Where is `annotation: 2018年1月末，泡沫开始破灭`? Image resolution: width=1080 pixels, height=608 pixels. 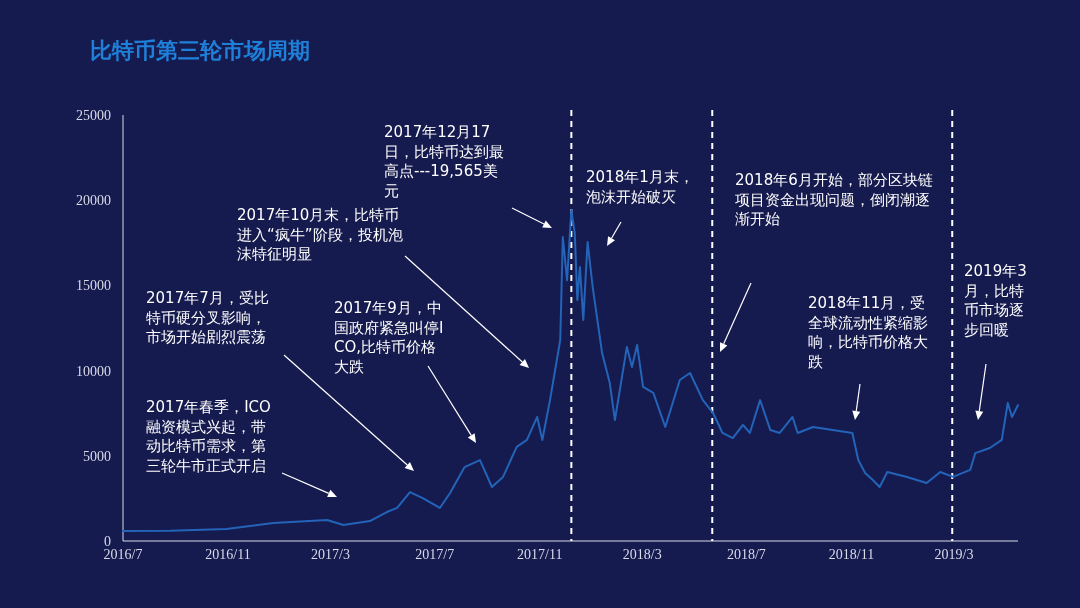
annotation: 2018年1月末，泡沫开始破灭 is located at coordinates (640, 187).